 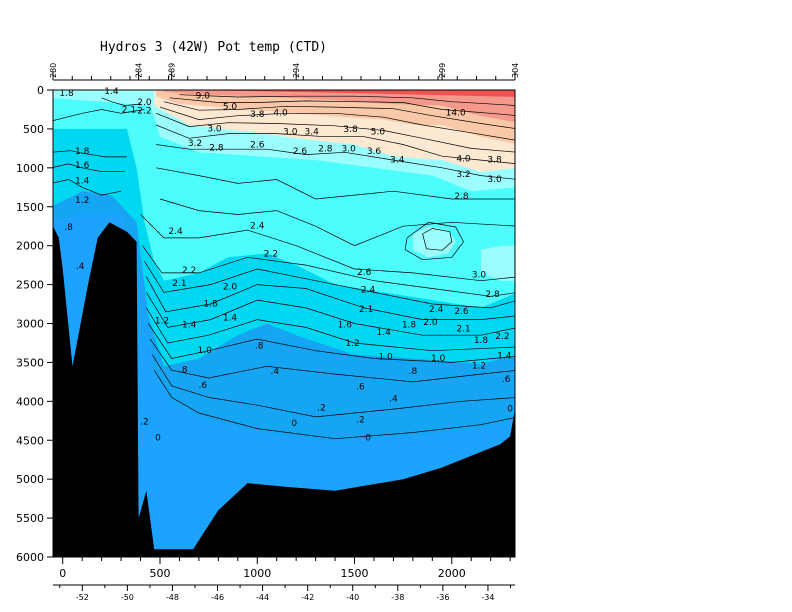 I want to click on contour-label-67: .8, so click(x=413, y=372).